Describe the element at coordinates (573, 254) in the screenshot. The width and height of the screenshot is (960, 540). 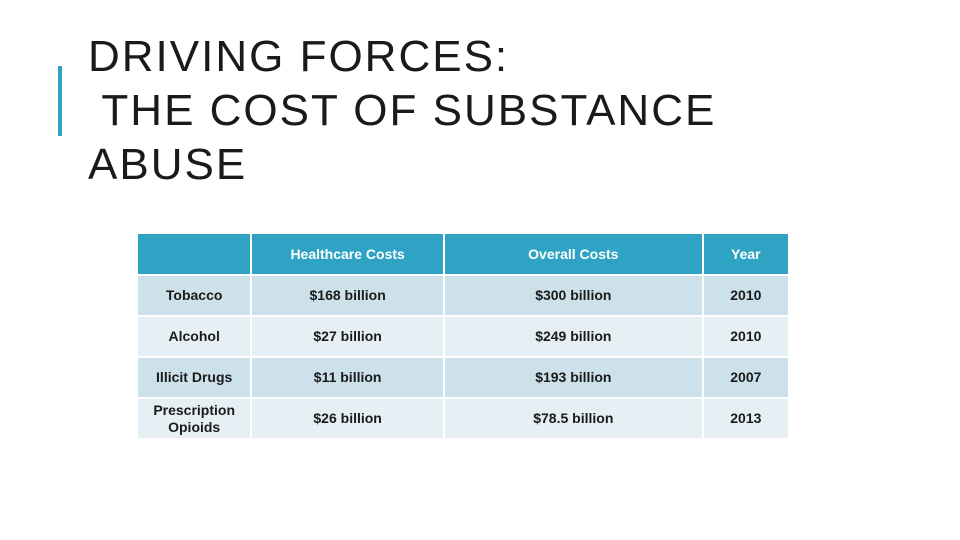
I see `header-overall-costs: Overall Costs` at that location.